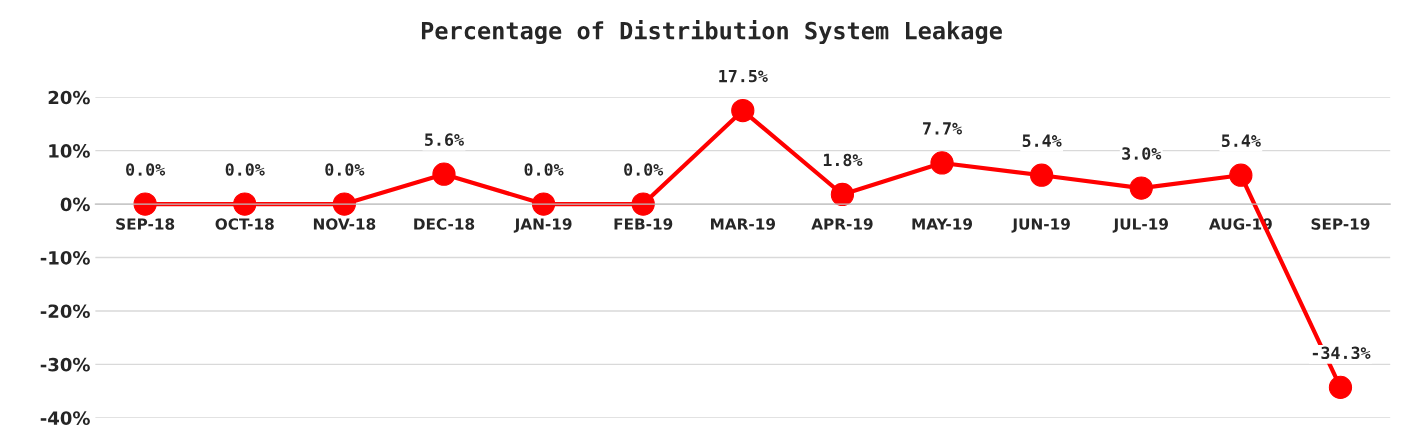  What do you see at coordinates (75, 204) in the screenshot?
I see `y-tick-label: 0%` at bounding box center [75, 204].